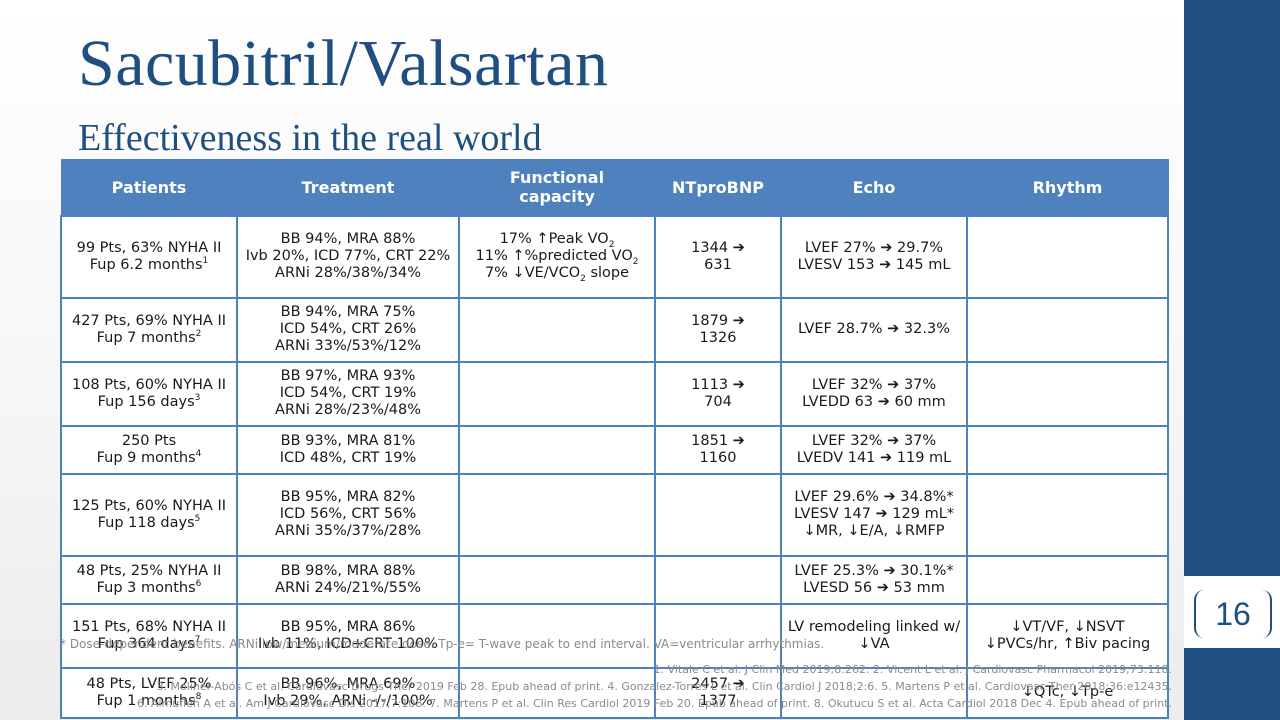  I want to click on echo-line: LVEDD 63 ➔ 60 mm, so click(874, 401).